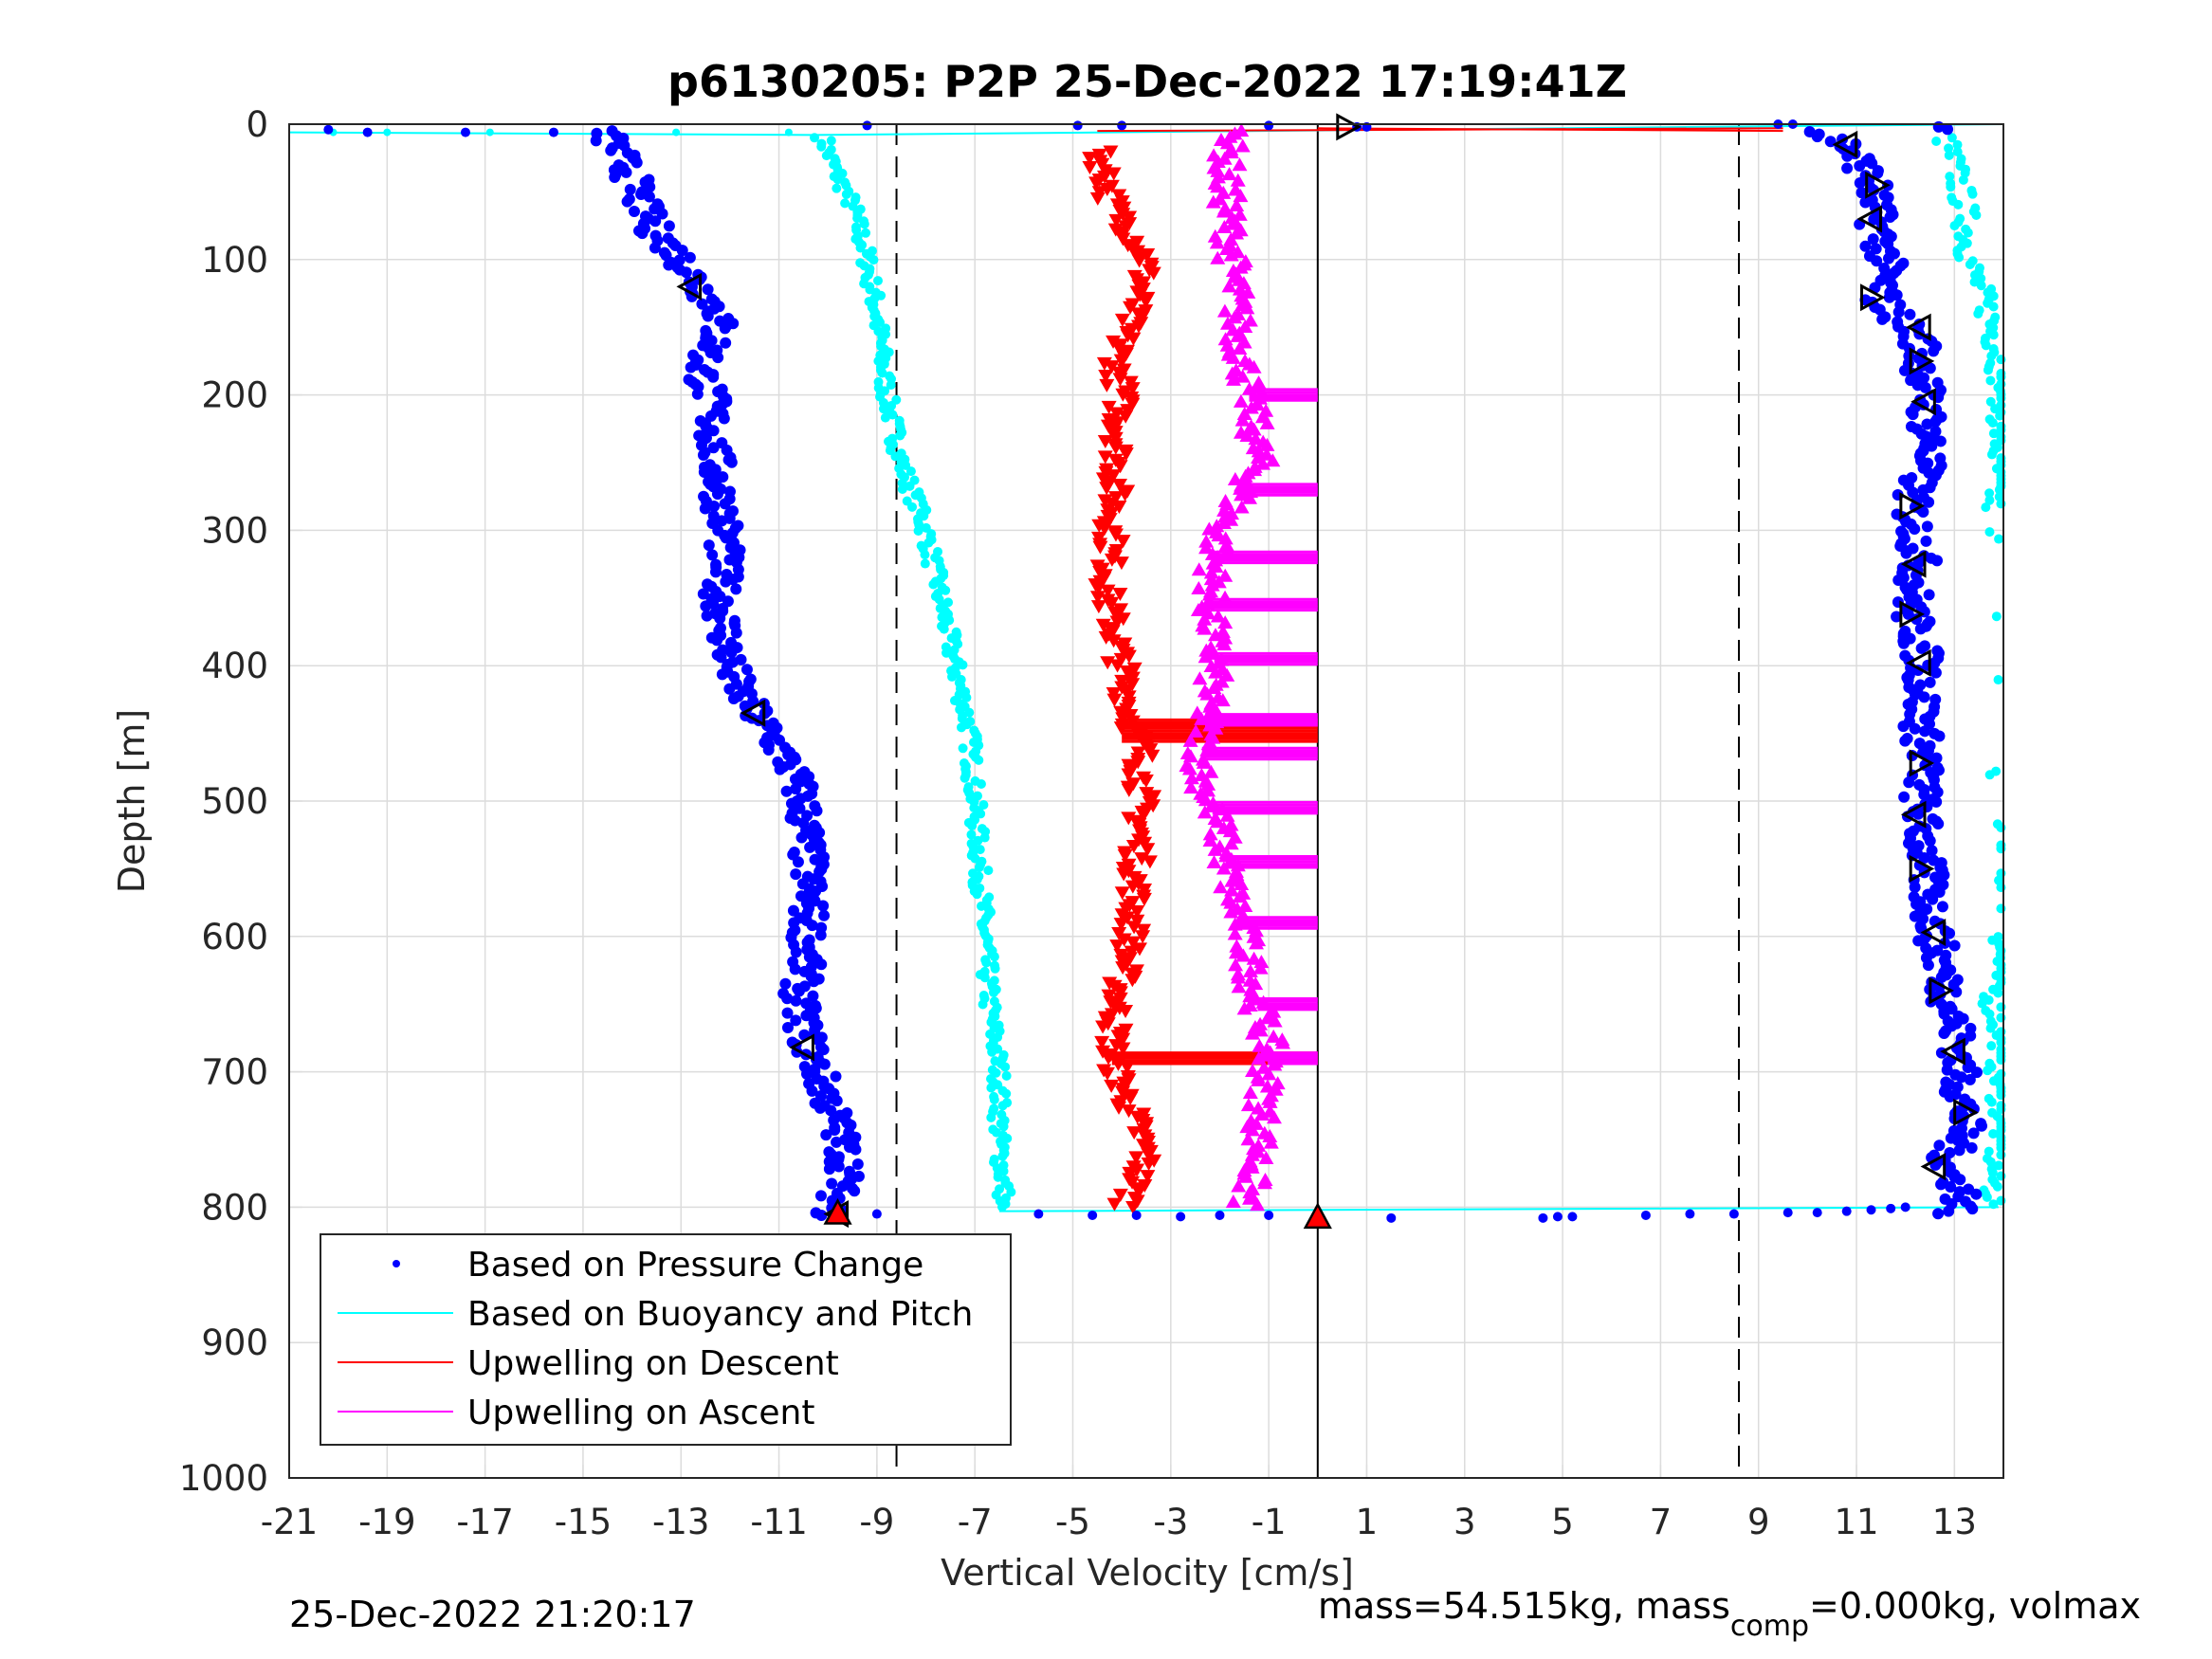  I want to click on x-tick-label: -7, so click(975, 1522).